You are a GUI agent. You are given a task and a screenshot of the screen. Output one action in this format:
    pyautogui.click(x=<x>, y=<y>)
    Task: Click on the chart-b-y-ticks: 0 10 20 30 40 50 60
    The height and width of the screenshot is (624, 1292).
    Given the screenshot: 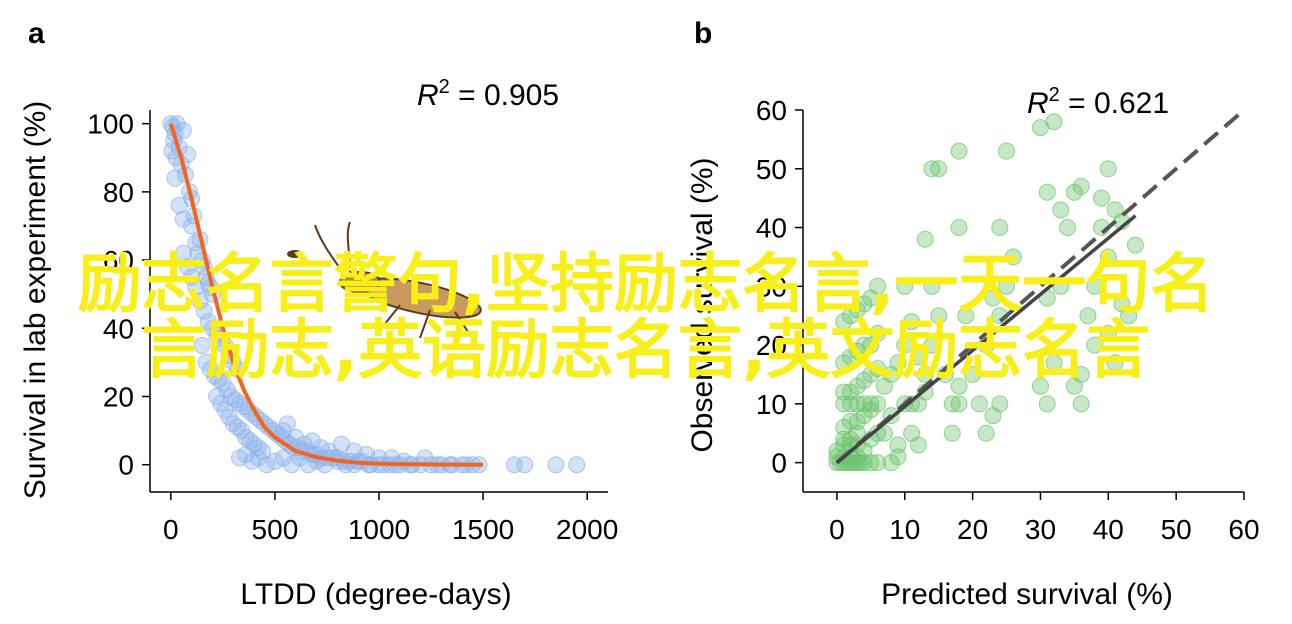 What is the action you would take?
    pyautogui.click(x=779, y=287)
    